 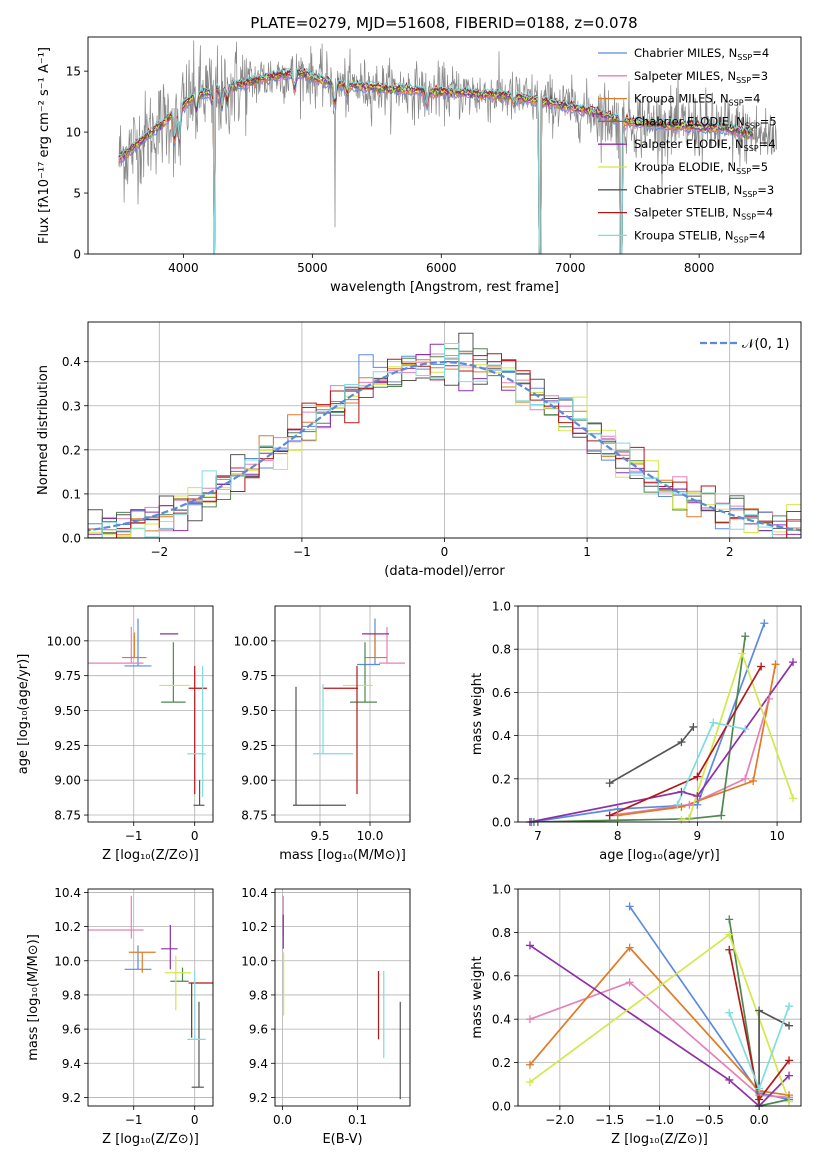 What do you see at coordinates (699, 236) in the screenshot?
I see `legend-label-kroupa-stelib: Kroupa STELIB, NSSP=4` at bounding box center [699, 236].